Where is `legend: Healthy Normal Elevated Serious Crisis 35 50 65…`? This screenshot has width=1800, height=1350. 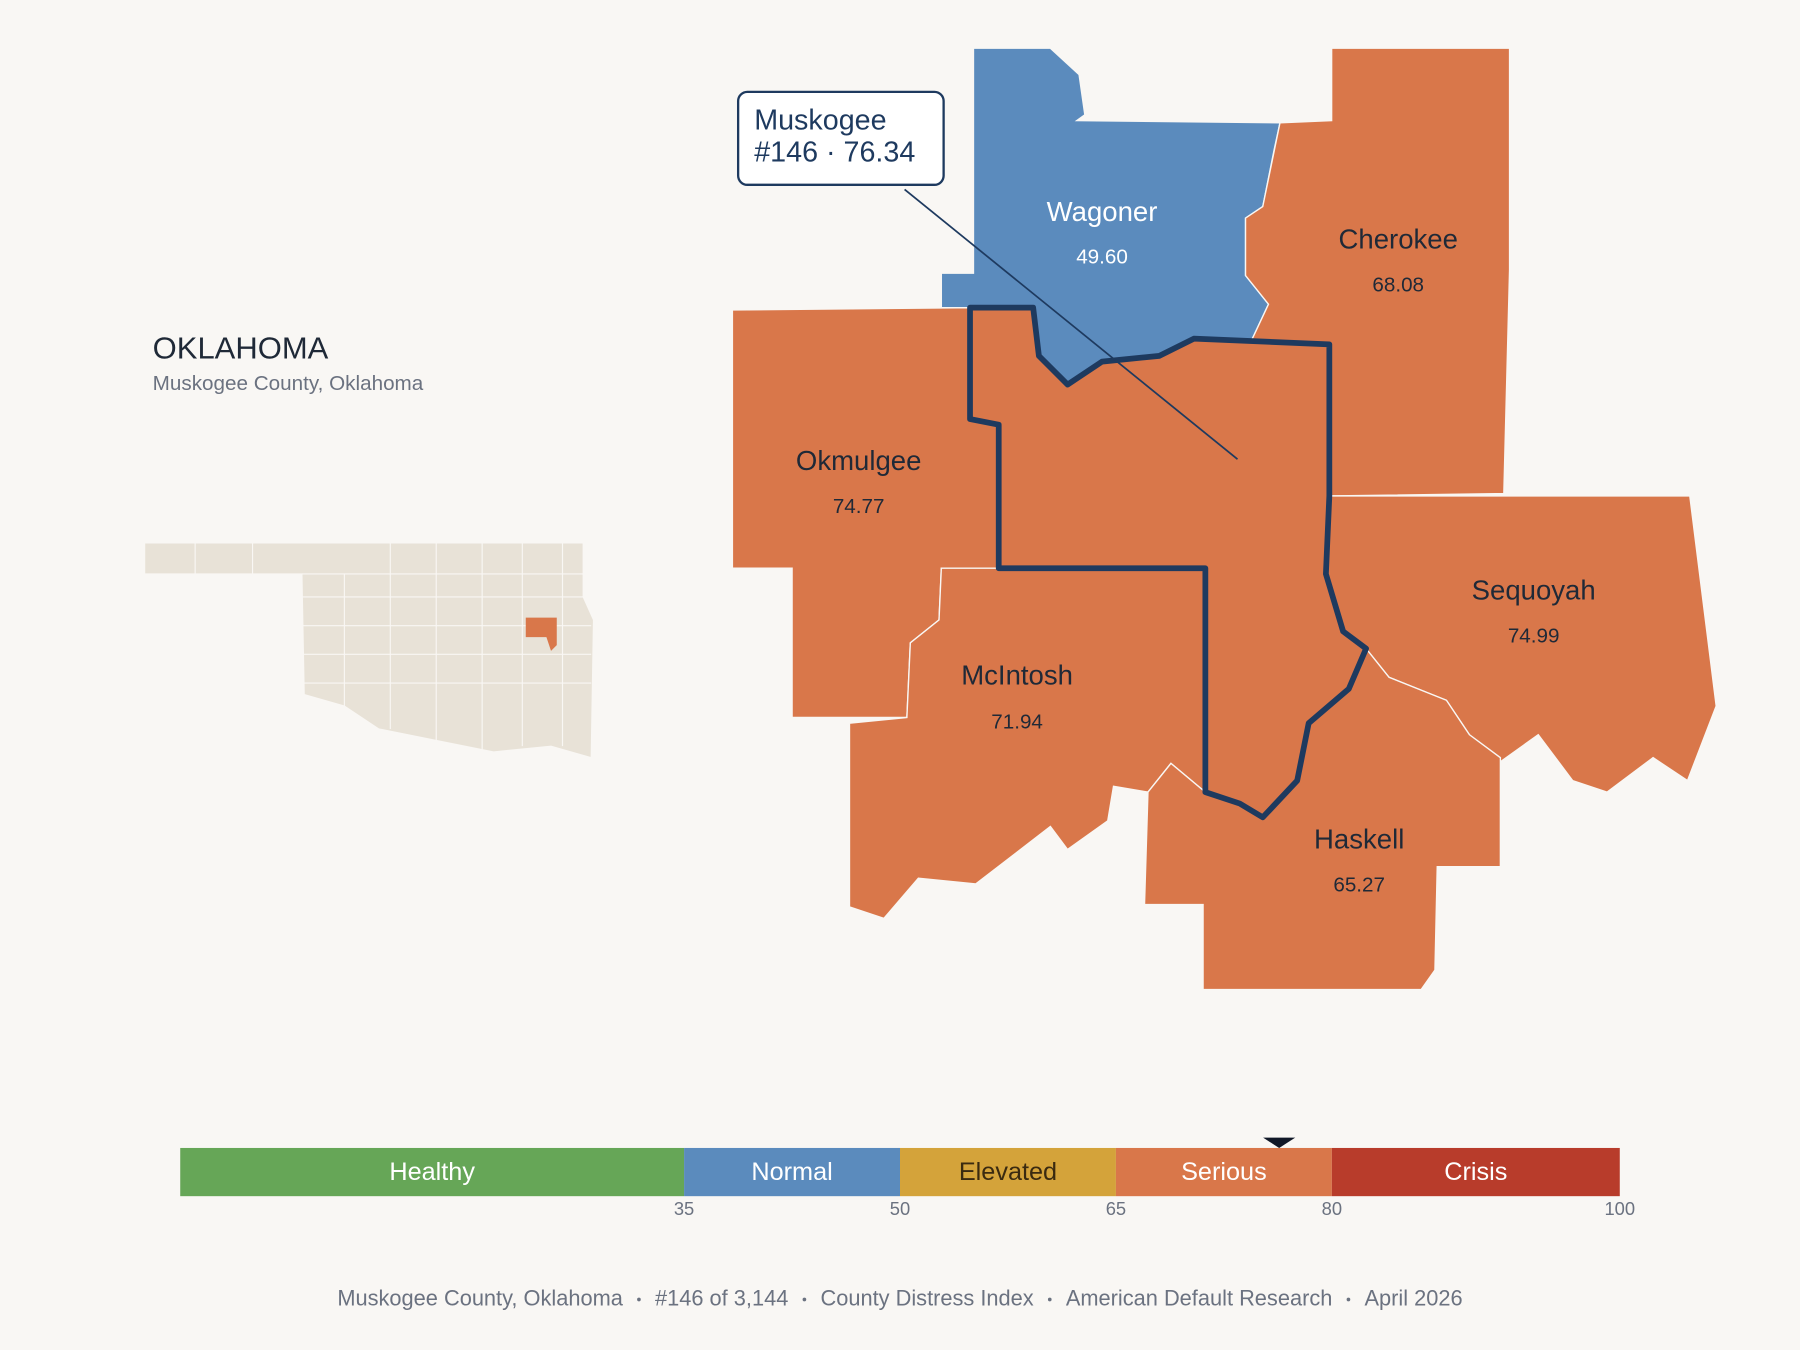
legend: Healthy Normal Elevated Serious Crisis 35 50 65… is located at coordinates (907, 1178).